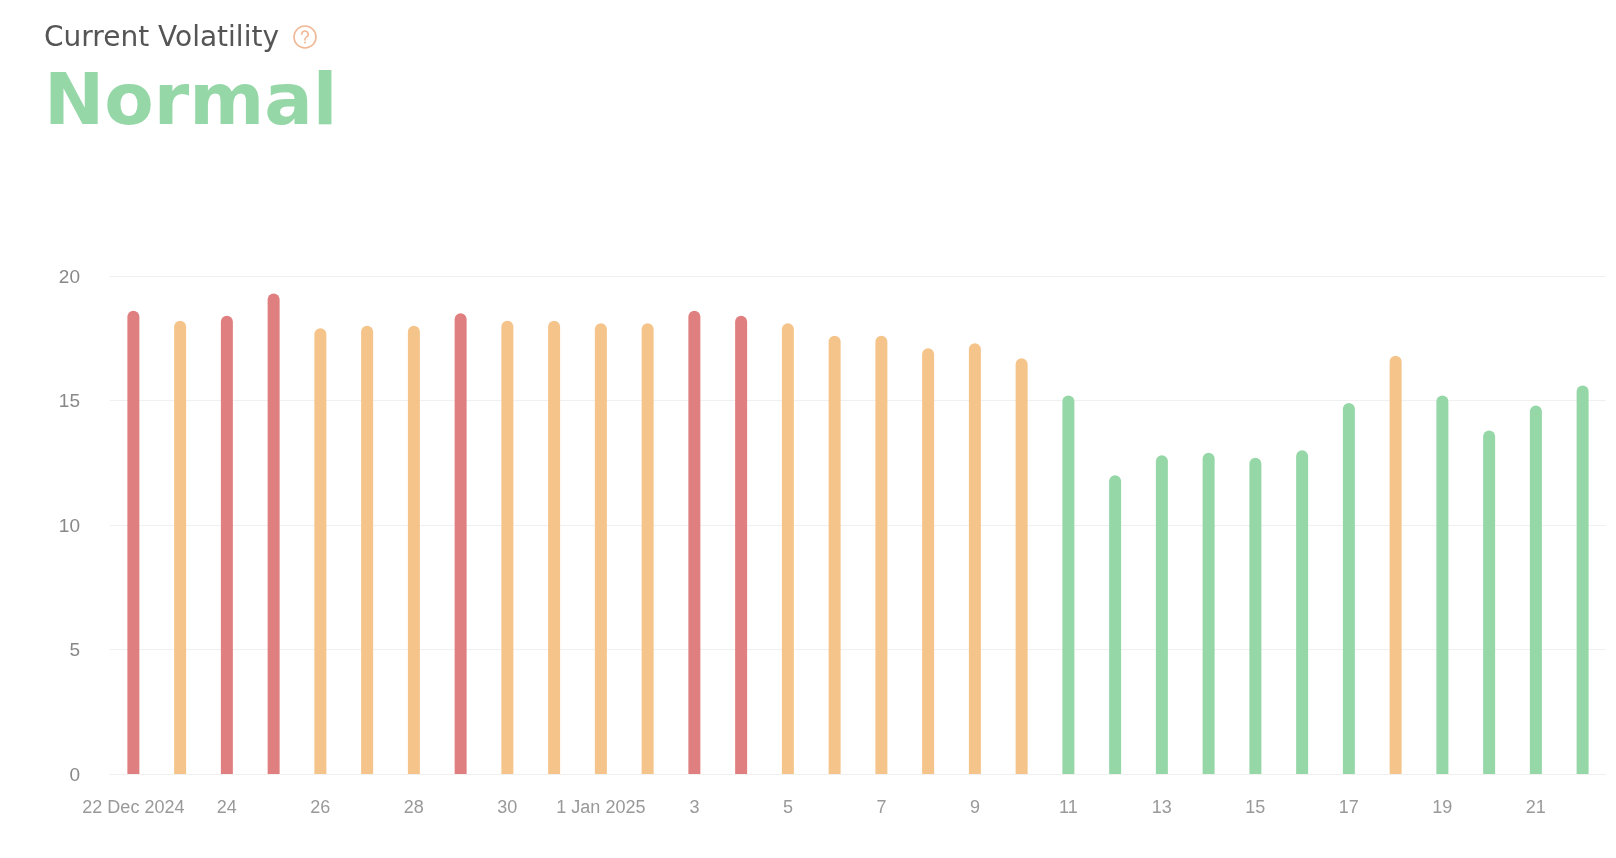 The width and height of the screenshot is (1616, 858). Describe the element at coordinates (161, 36) in the screenshot. I see `chart-title: Current Volatility` at that location.